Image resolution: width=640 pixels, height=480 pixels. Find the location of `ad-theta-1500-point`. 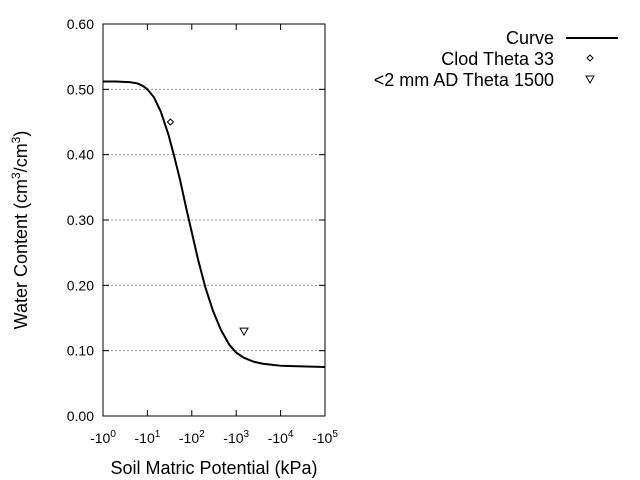

ad-theta-1500-point is located at coordinates (244, 332).